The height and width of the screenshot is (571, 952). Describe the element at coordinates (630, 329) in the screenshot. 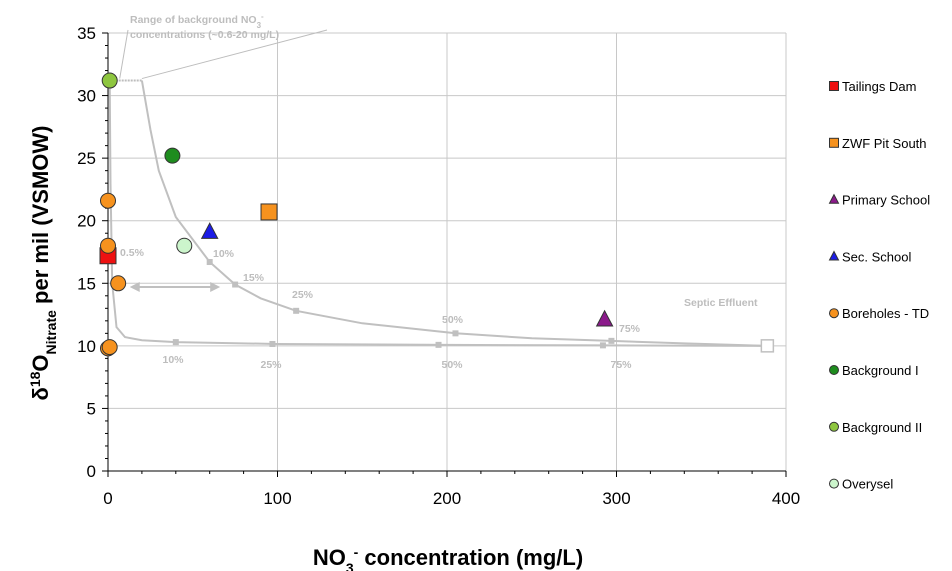

I see `upper-curve-label: 75%` at that location.